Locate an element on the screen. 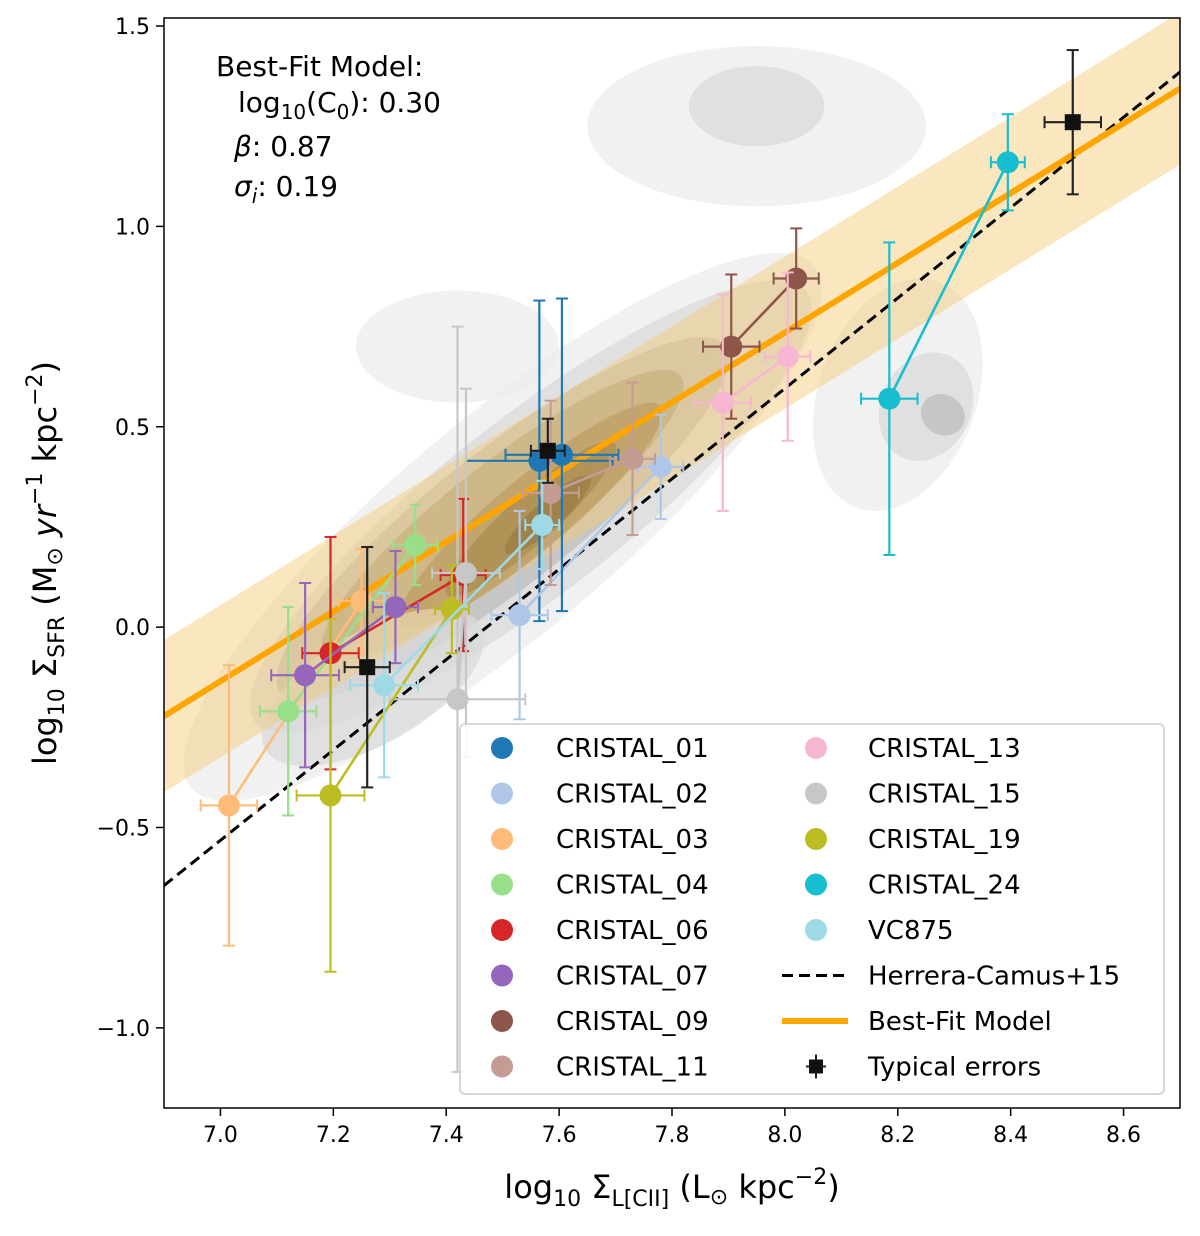 This screenshot has width=1200, height=1236. legend-typical-square is located at coordinates (816, 1066).